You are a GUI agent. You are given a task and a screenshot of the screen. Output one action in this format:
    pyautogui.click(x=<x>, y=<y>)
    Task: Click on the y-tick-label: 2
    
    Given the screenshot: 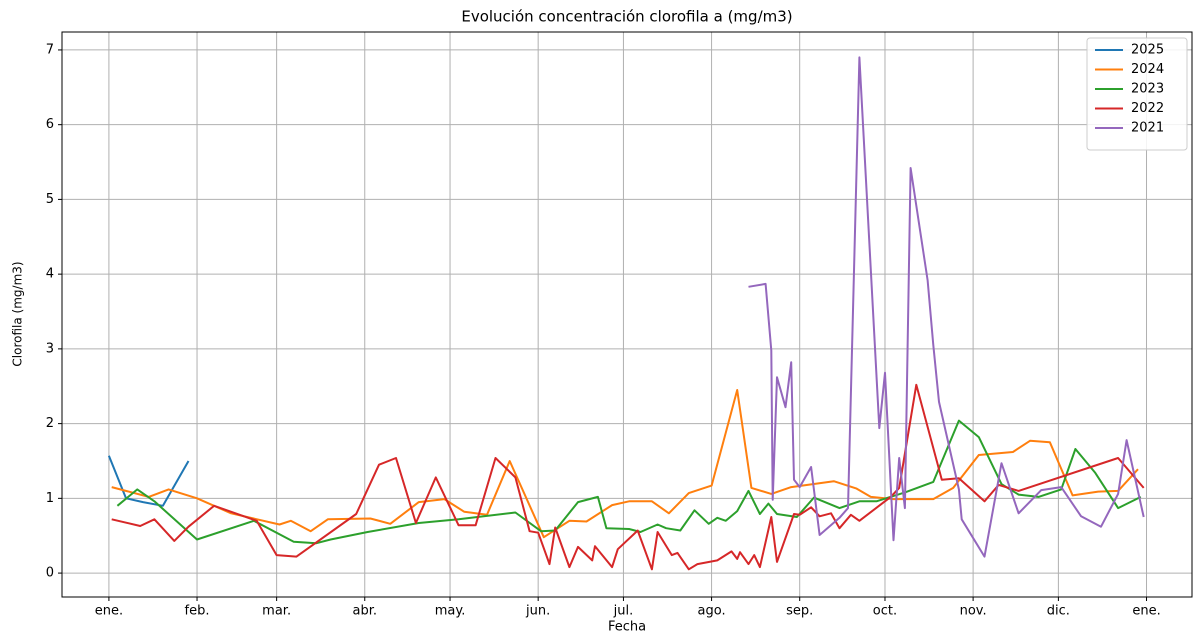 What is the action you would take?
    pyautogui.click(x=50, y=423)
    